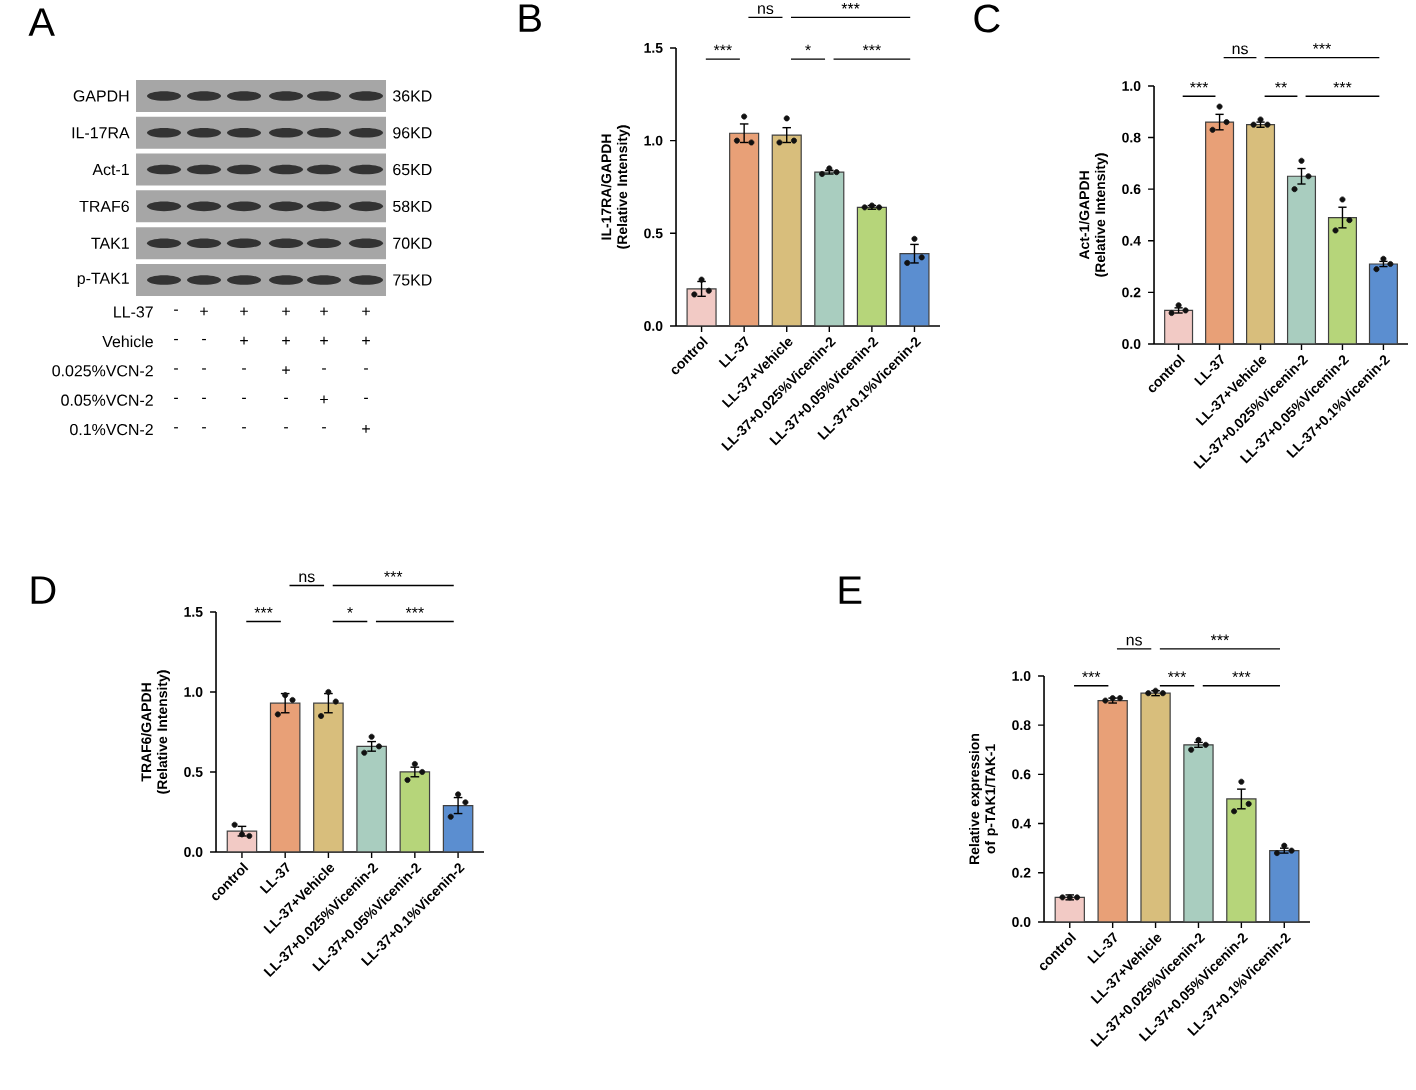  I want to click on chart-title: B, so click(530, 18).